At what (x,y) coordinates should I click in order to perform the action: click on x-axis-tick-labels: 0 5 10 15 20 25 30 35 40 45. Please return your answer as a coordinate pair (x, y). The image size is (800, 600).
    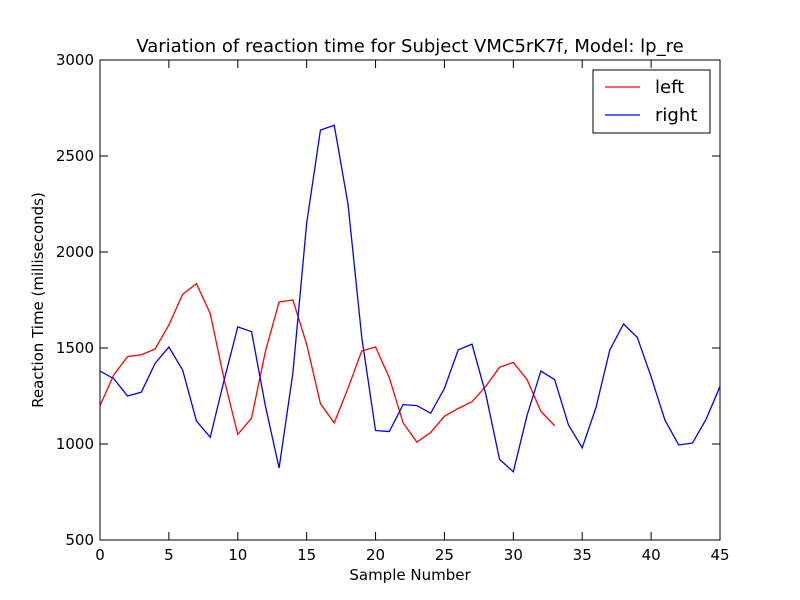
    Looking at the image, I should click on (412, 555).